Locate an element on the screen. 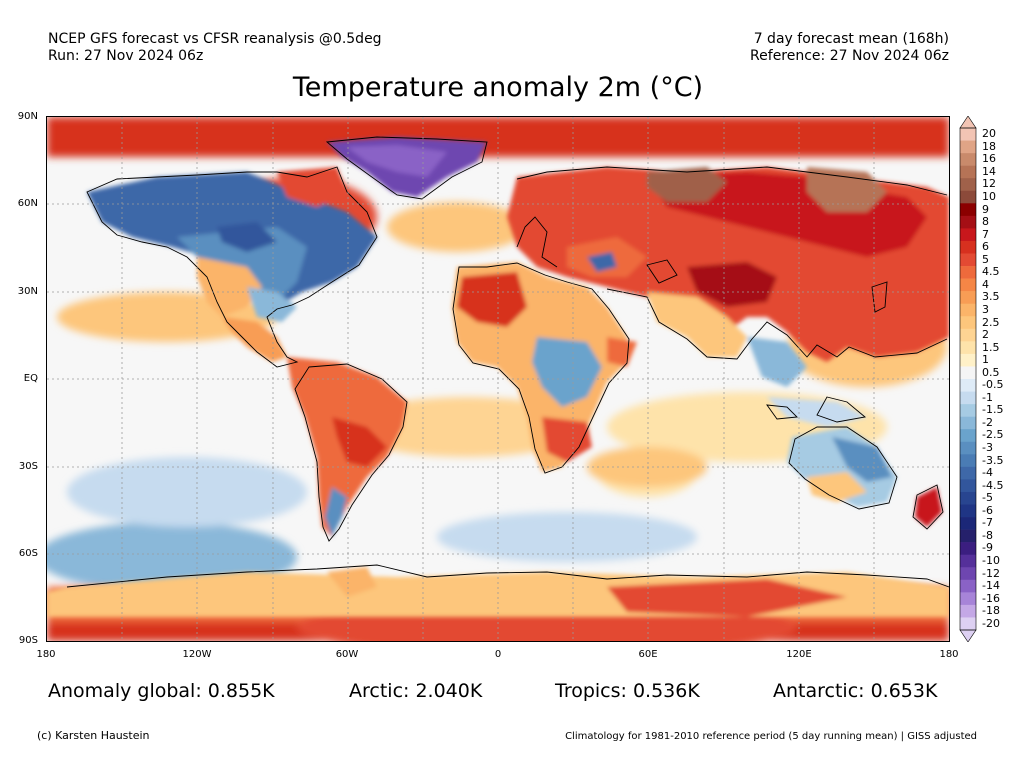 The height and width of the screenshot is (768, 1024). lat-label-30n: 30N is located at coordinates (27, 291).